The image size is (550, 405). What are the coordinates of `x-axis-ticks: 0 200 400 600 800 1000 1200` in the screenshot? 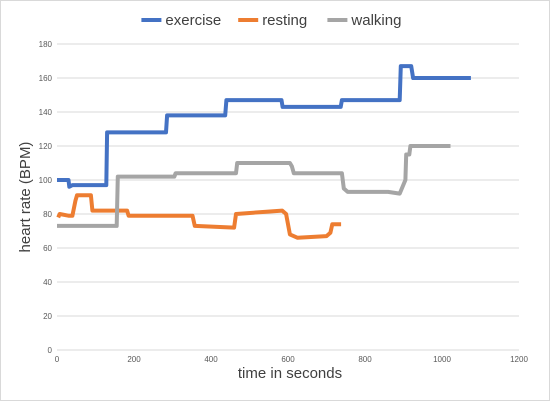 It's located at (292, 359).